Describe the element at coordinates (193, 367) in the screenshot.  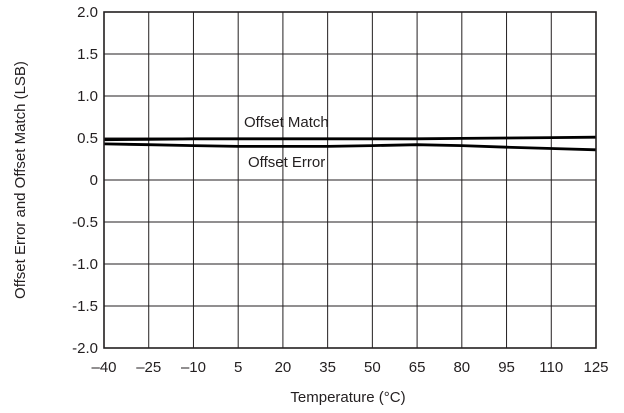
I see `x-tick-label: –10` at that location.